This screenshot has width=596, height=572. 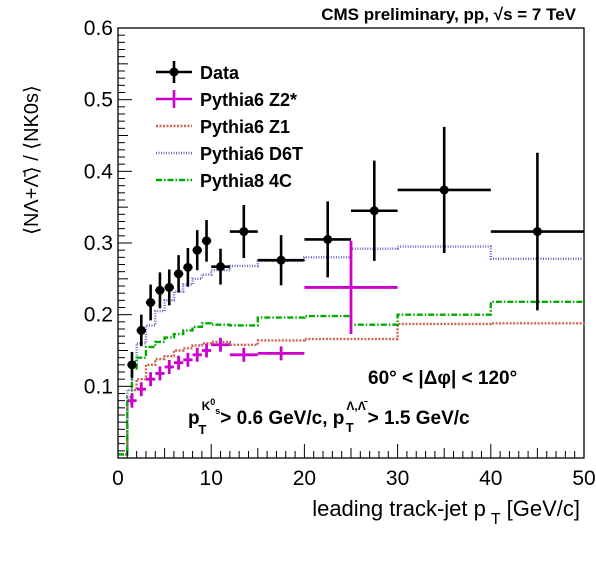 I want to click on legend-entry-pythia6-z1: Pythia6 Z1, so click(x=223, y=127).